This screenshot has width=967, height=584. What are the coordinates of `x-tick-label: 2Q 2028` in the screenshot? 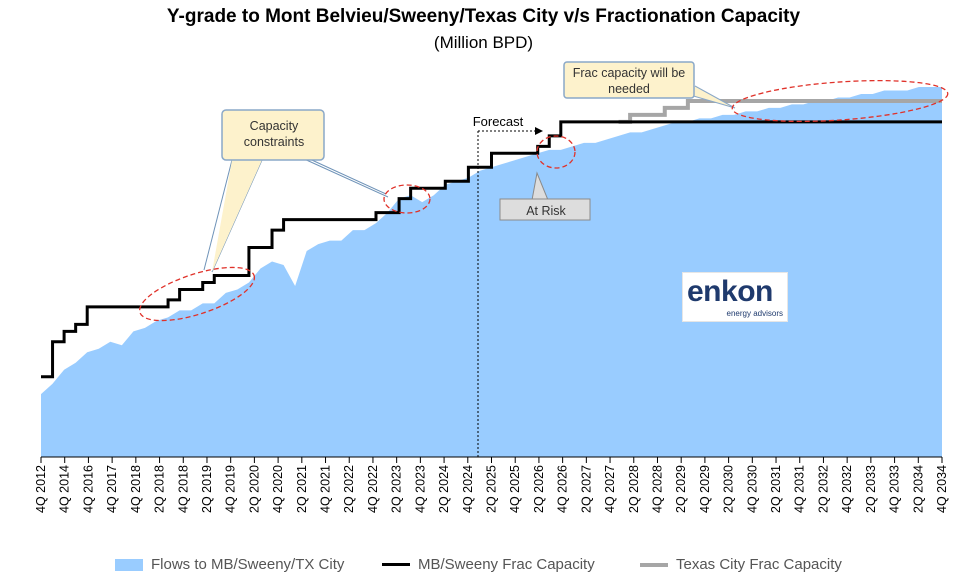 It's located at (634, 489).